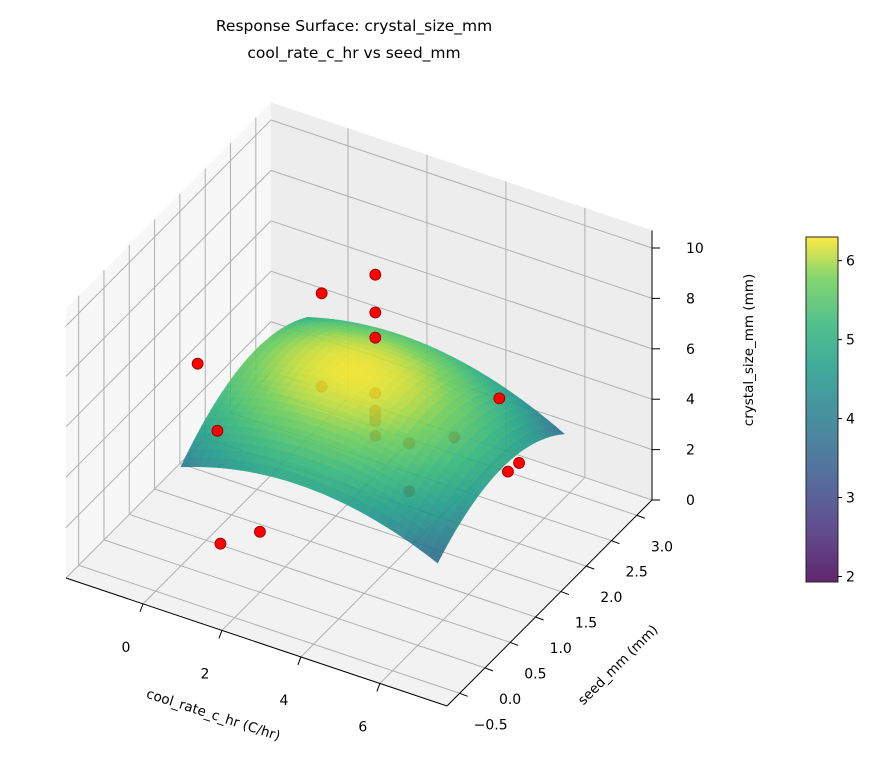  What do you see at coordinates (535, 674) in the screenshot?
I see `y-tick-label: 0.5` at bounding box center [535, 674].